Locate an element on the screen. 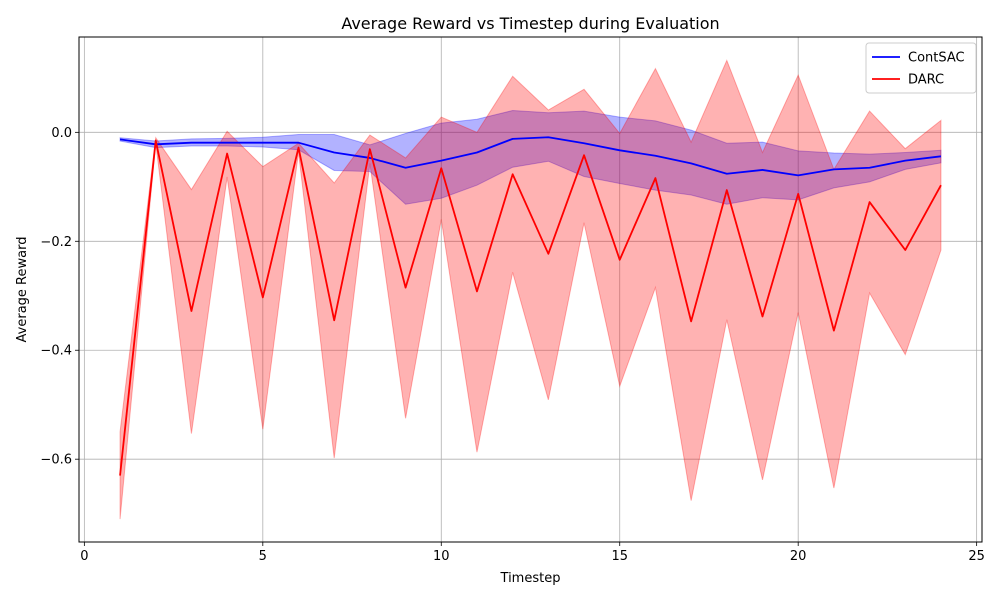 The height and width of the screenshot is (600, 1000). x-axis-label: Timestep is located at coordinates (530, 578).